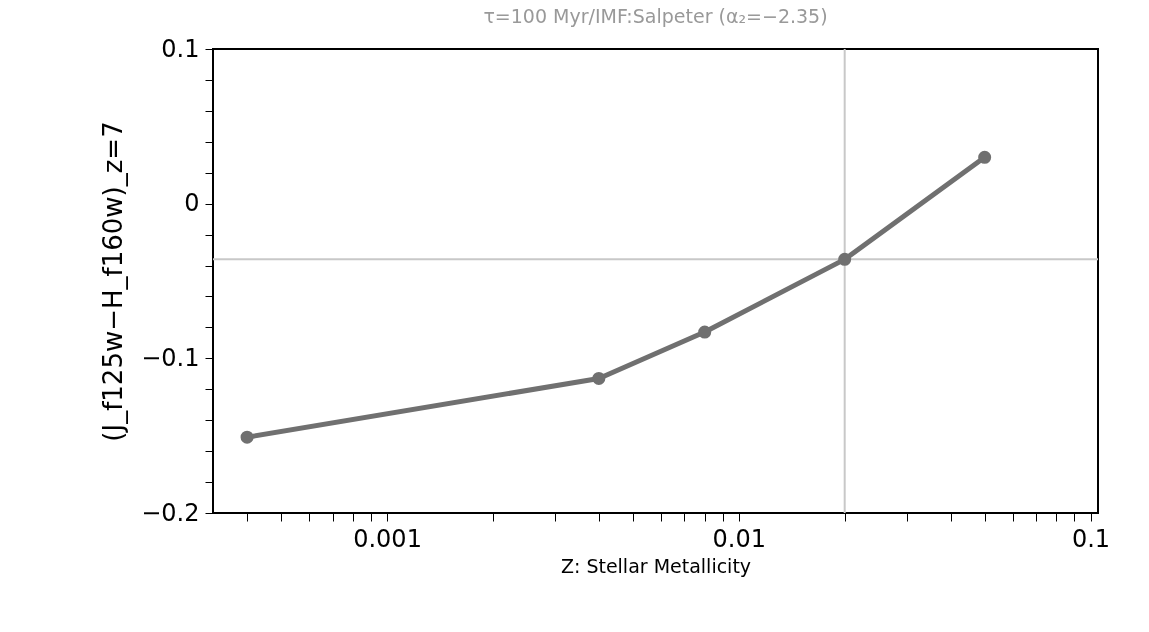 This screenshot has height=632, width=1149. What do you see at coordinates (655, 16) in the screenshot?
I see `chart-title: τ=100 Myr/IMF:Salpeter (α₂=−2.35)` at bounding box center [655, 16].